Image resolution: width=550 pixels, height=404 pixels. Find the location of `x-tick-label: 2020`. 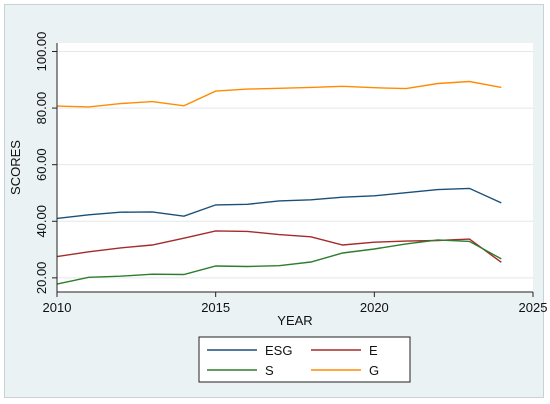

x-tick-label: 2020 is located at coordinates (374, 307).